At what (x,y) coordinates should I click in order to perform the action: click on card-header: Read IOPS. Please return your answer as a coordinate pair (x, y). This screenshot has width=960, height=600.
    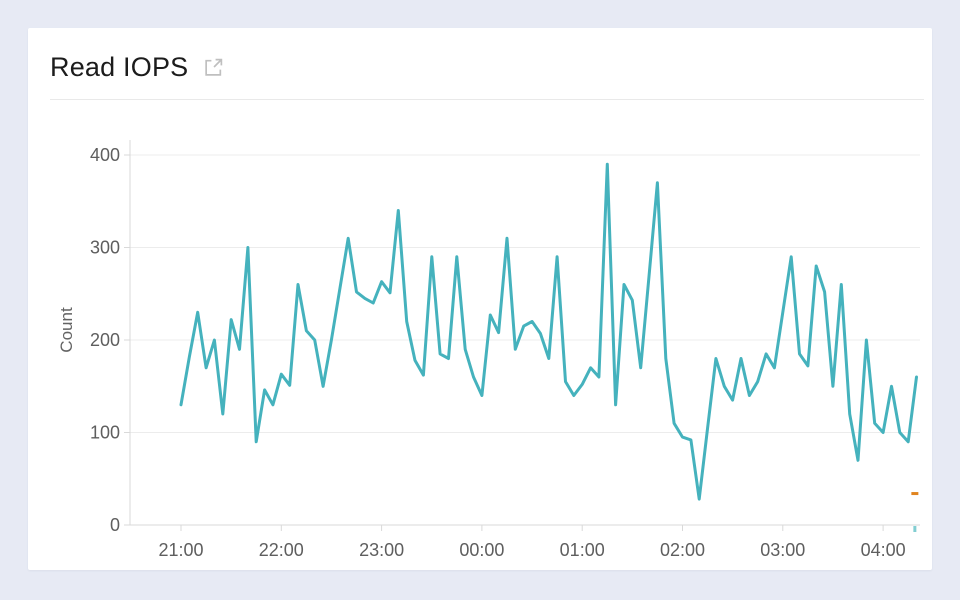
    Looking at the image, I should click on (480, 67).